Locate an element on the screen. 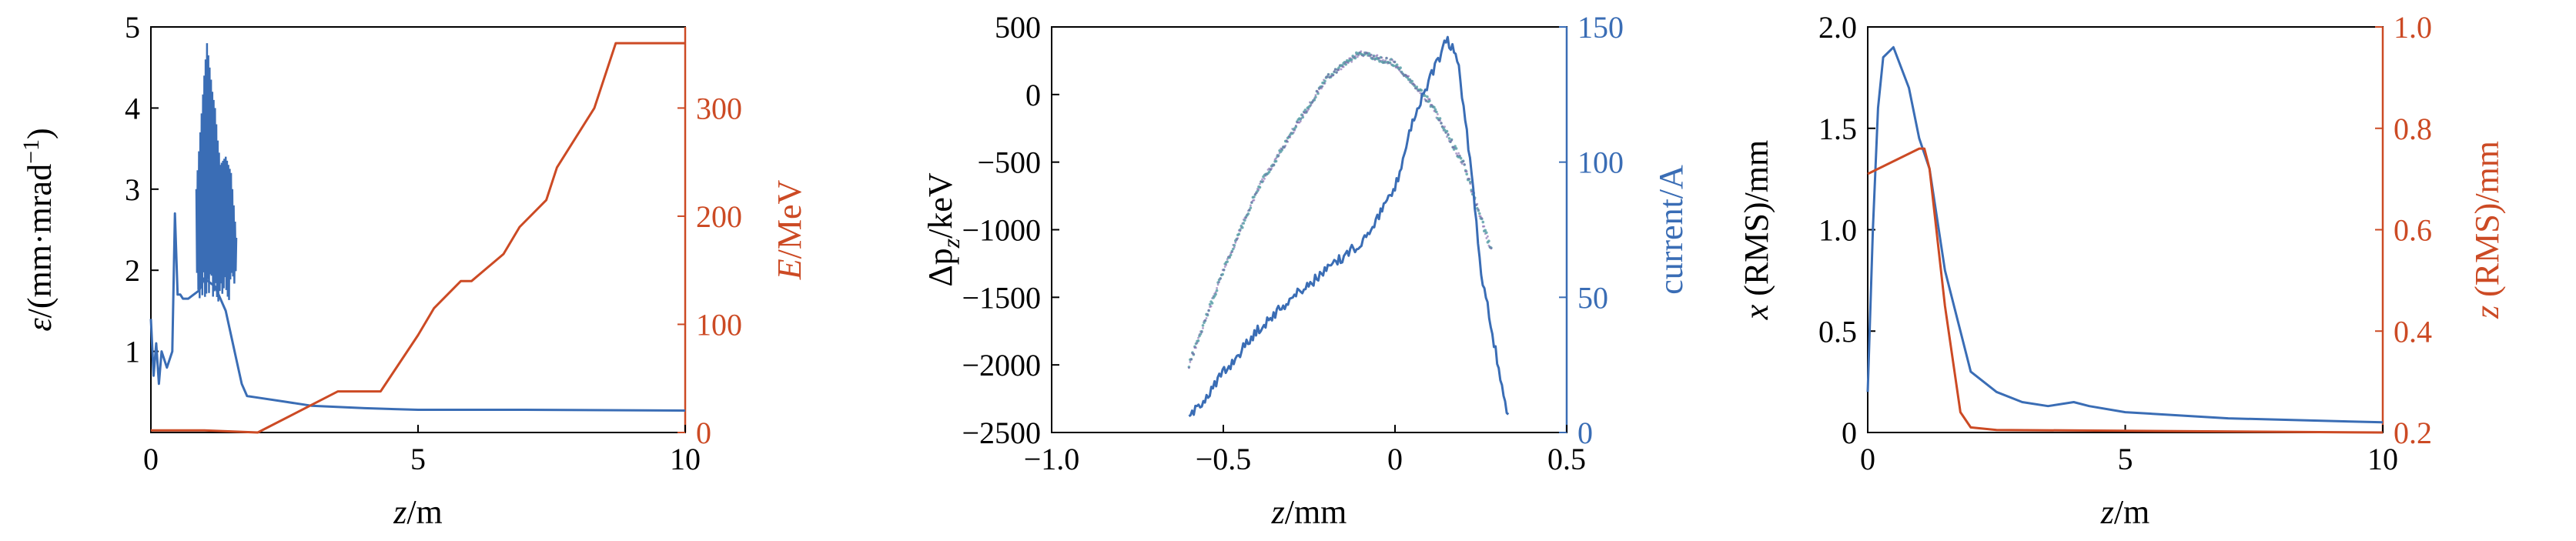 The width and height of the screenshot is (2576, 541). x-axis-label: z/m is located at coordinates (2125, 512).